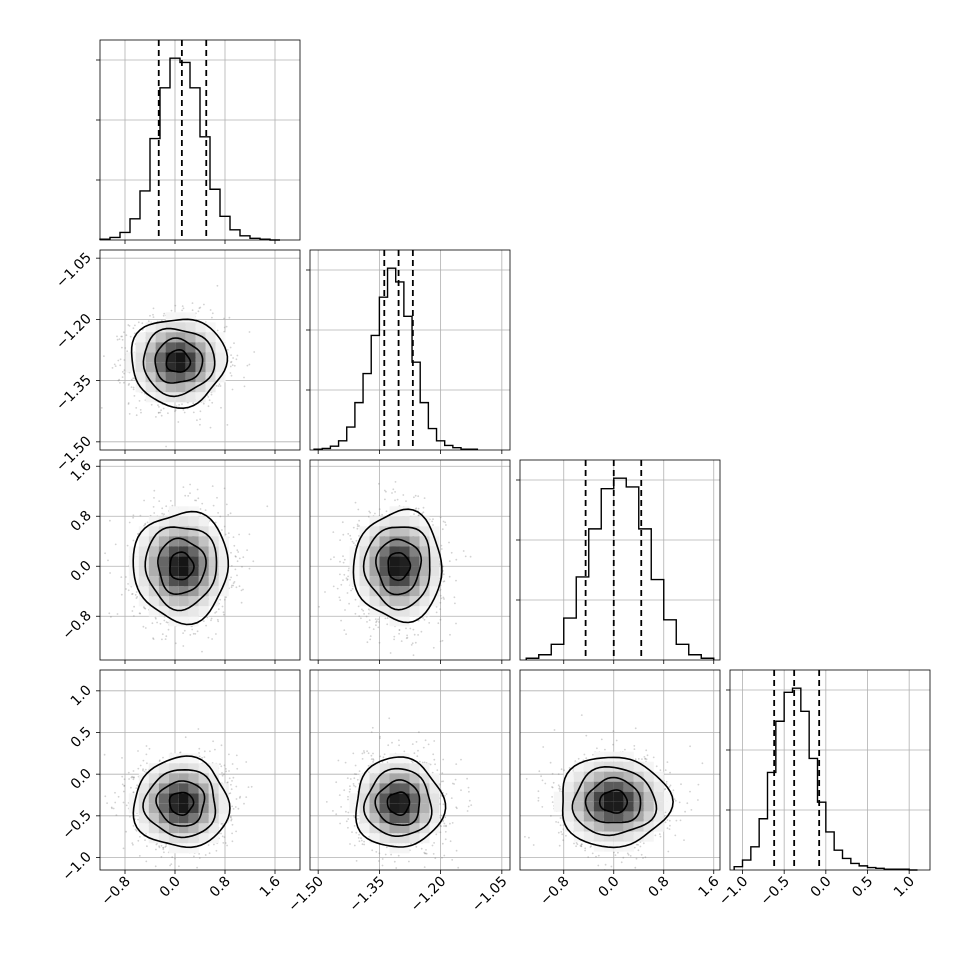 This screenshot has height=970, width=970. Describe the element at coordinates (200, 350) in the screenshot. I see `panel-frame` at that location.